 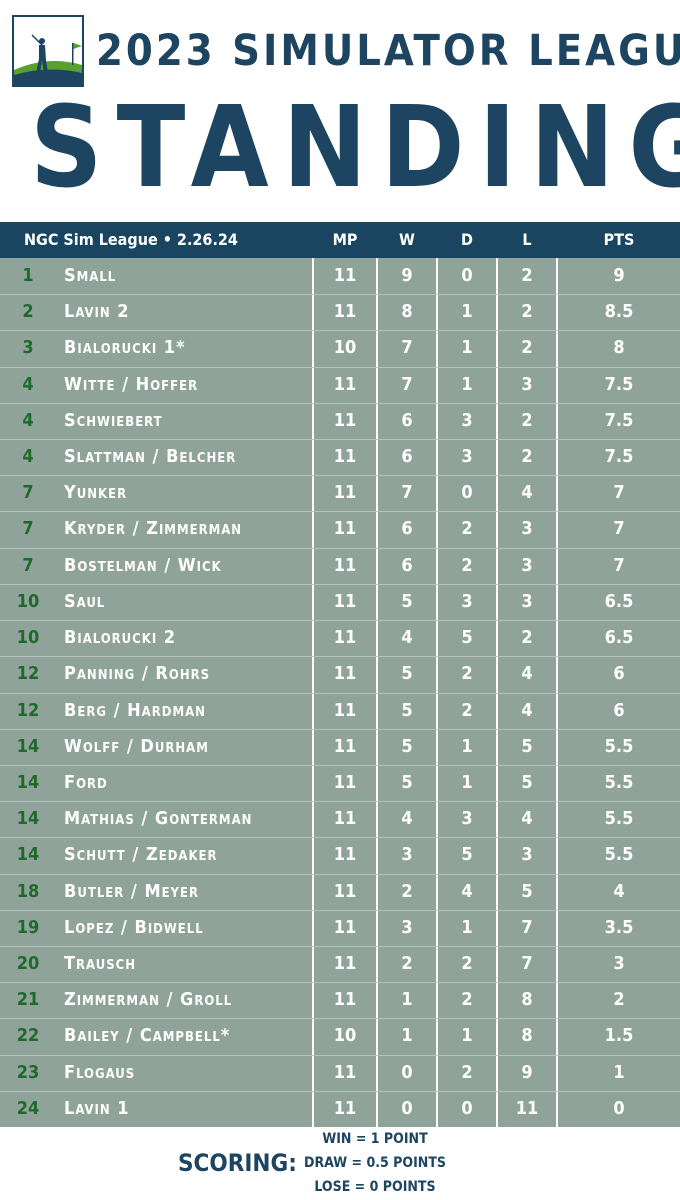 I want to click on team-name: Flogaus, so click(x=100, y=1072).